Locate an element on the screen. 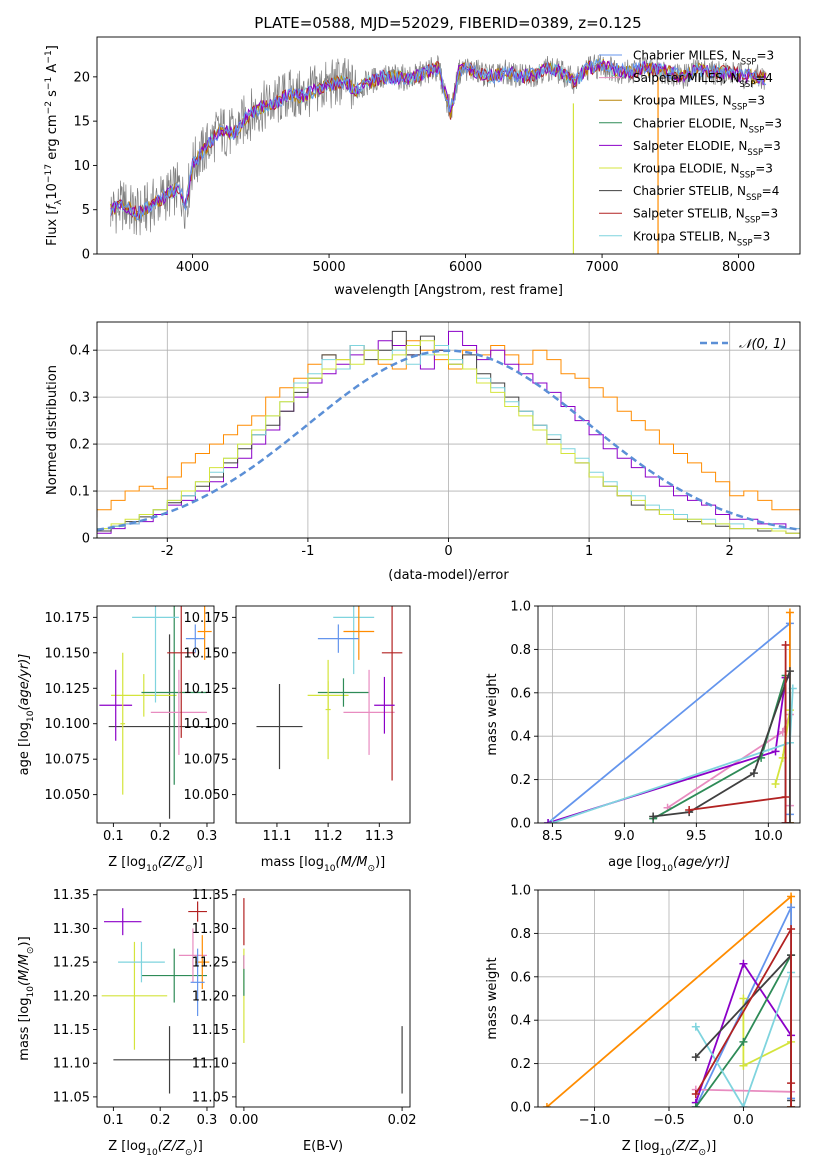  y-tick-label: 1.0 is located at coordinates (520, 891).